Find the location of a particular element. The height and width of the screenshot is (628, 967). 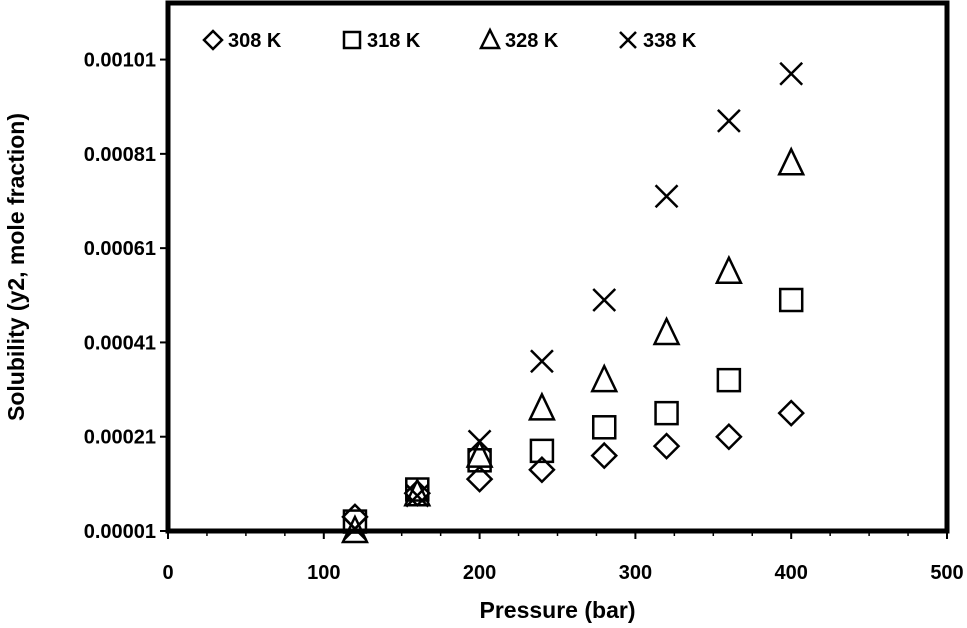

y-tick-label: 0.00041 is located at coordinates (120, 343).